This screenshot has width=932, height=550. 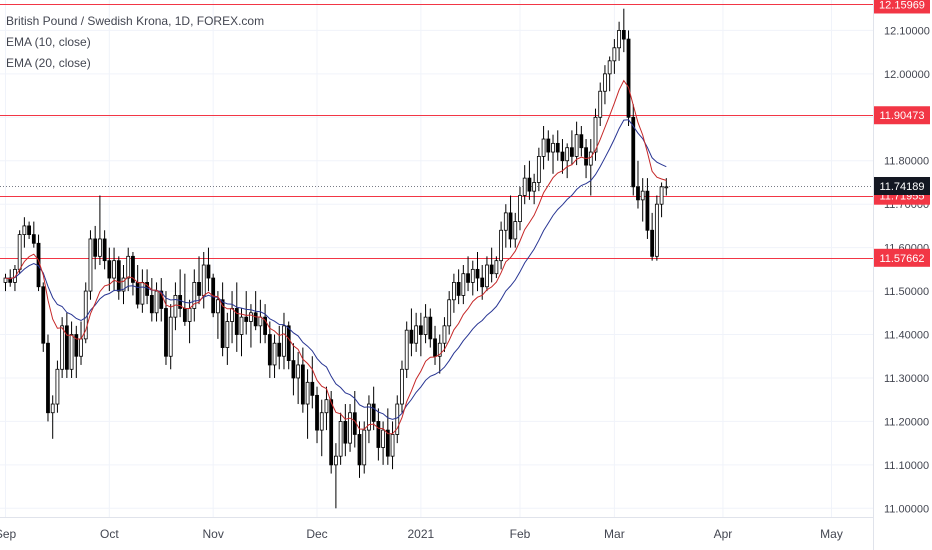 I want to click on ema10-legend: EMA (10, close), so click(x=48, y=42).